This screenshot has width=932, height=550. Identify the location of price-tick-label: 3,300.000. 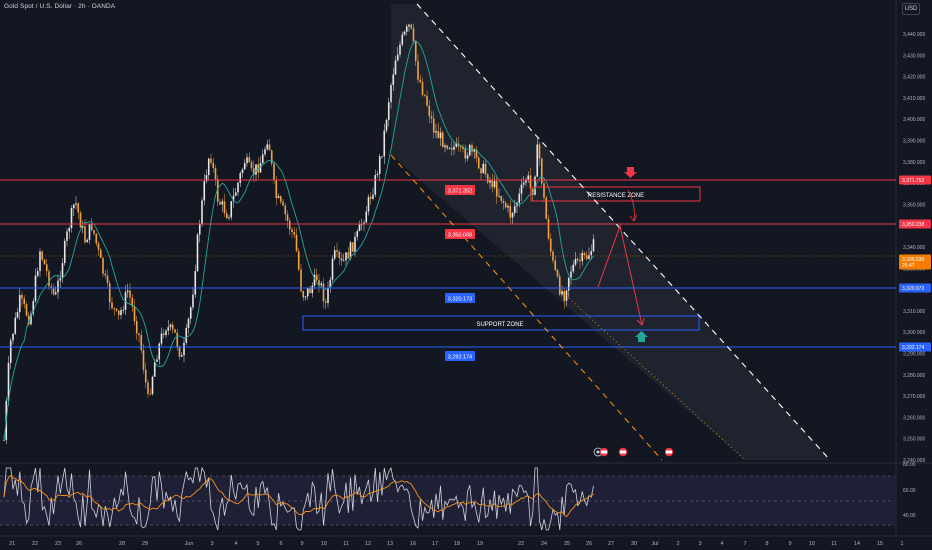
(914, 333).